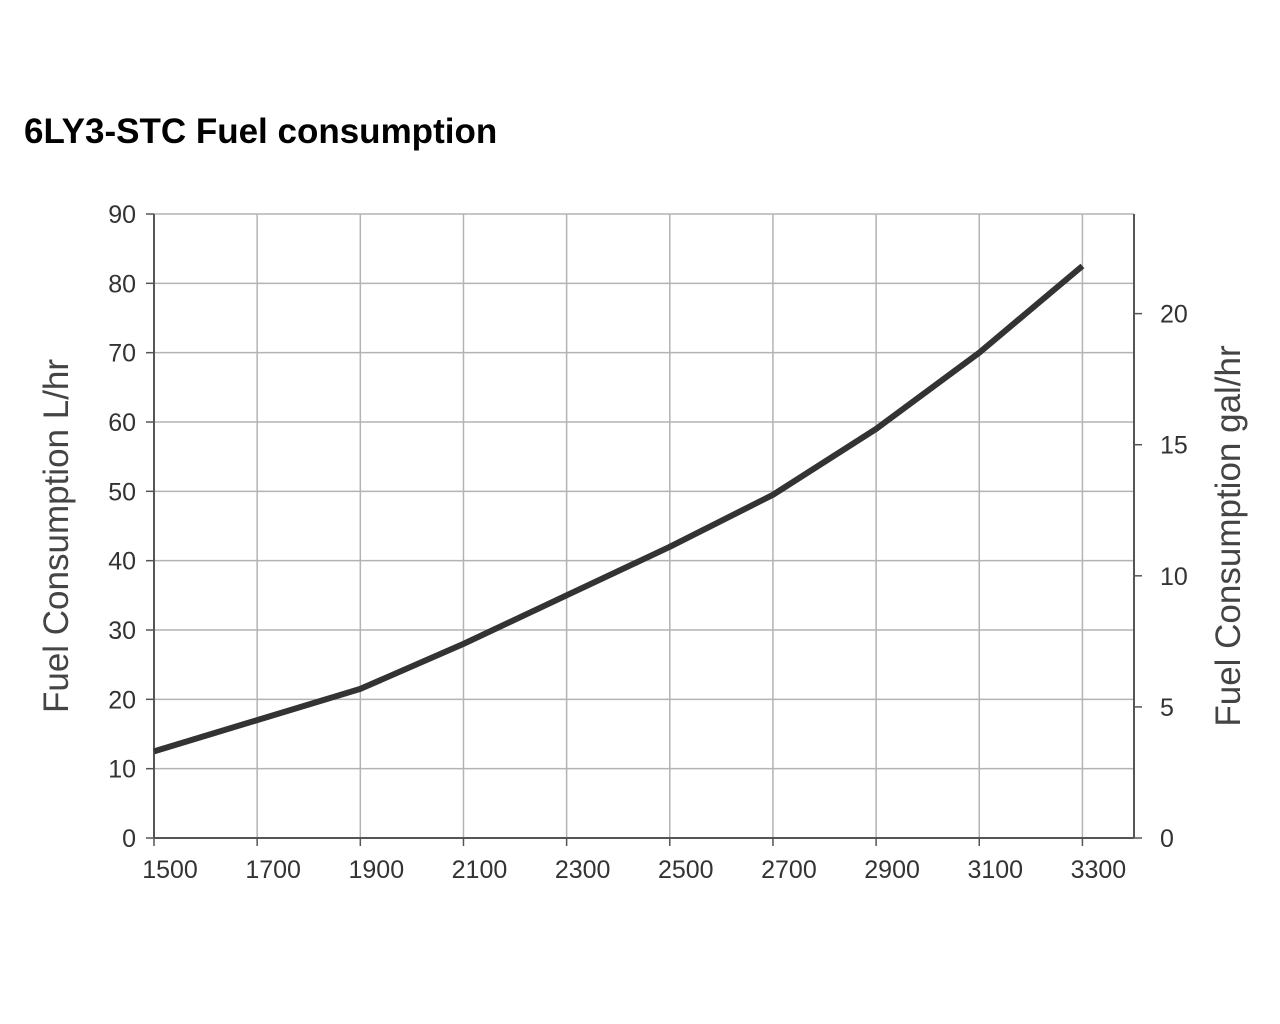 This screenshot has height=1024, width=1280. Describe the element at coordinates (480, 870) in the screenshot. I see `x-tick-label: 2100` at that location.